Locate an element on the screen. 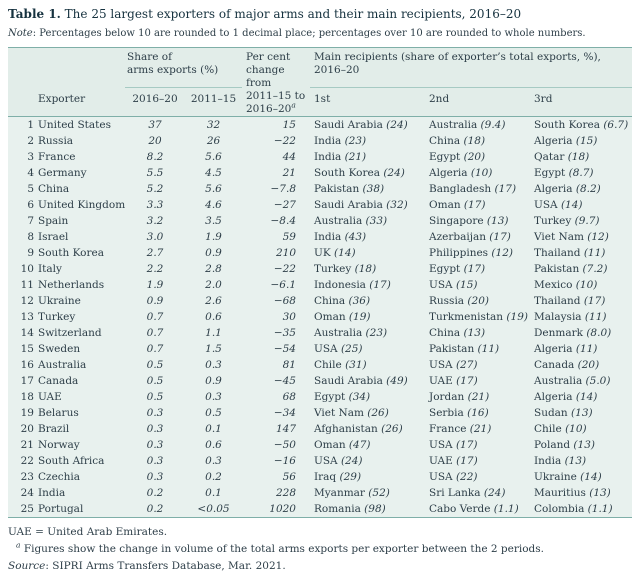 The width and height of the screenshot is (640, 575). row-exporter: Belarus is located at coordinates (58, 413).